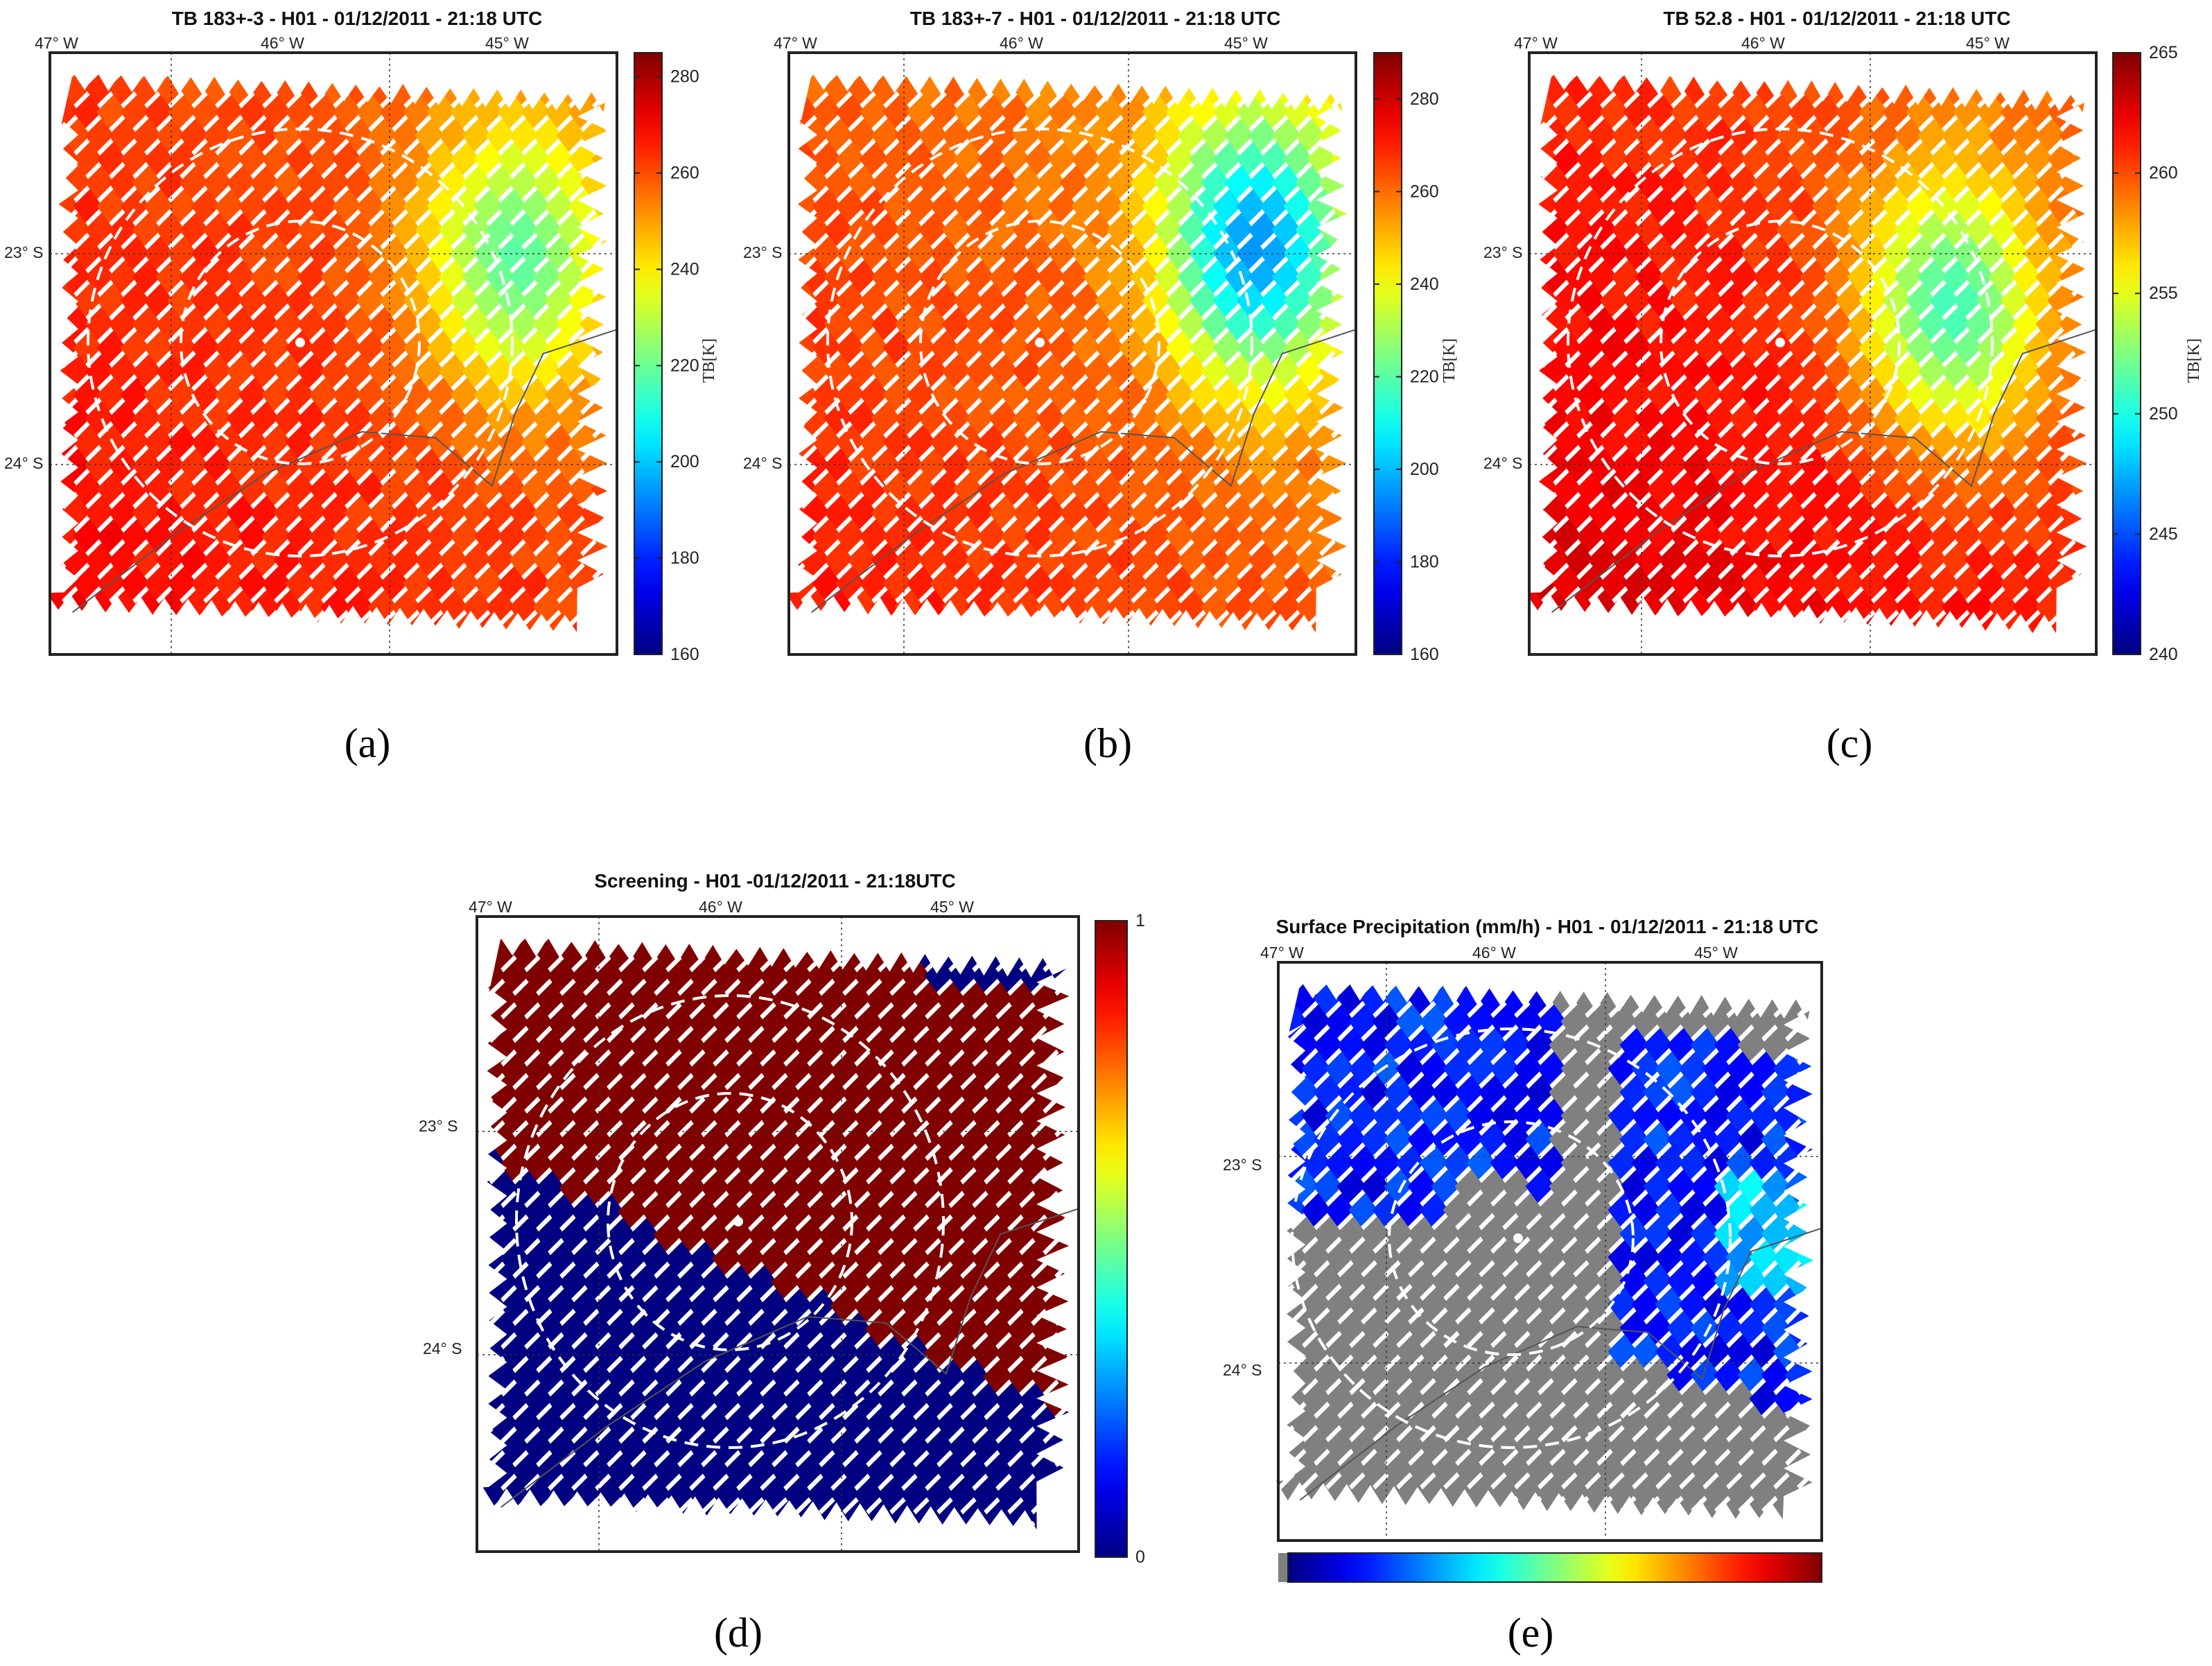 Image resolution: width=2212 pixels, height=1666 pixels. What do you see at coordinates (763, 463) in the screenshot?
I see `panel-b-lat-tick-24s: 24° S` at bounding box center [763, 463].